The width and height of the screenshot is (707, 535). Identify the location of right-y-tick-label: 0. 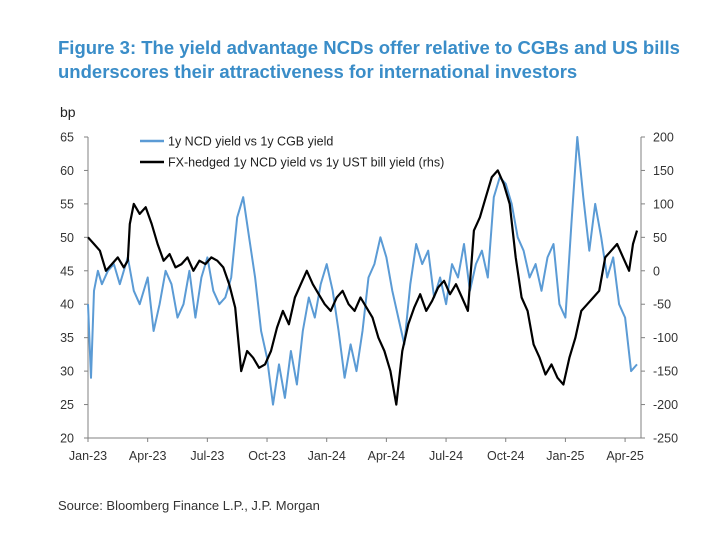
(656, 271).